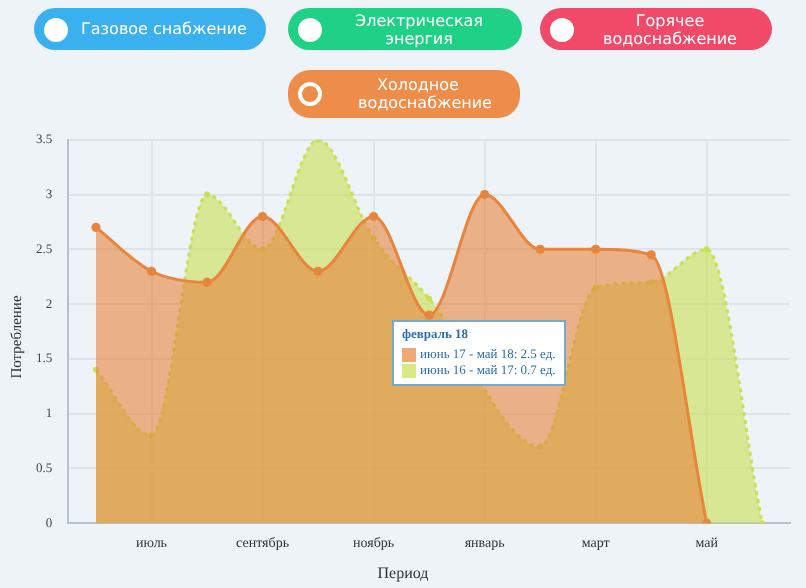 This screenshot has width=806, height=588. I want to click on text: Горячее водоснабжение, so click(670, 29).